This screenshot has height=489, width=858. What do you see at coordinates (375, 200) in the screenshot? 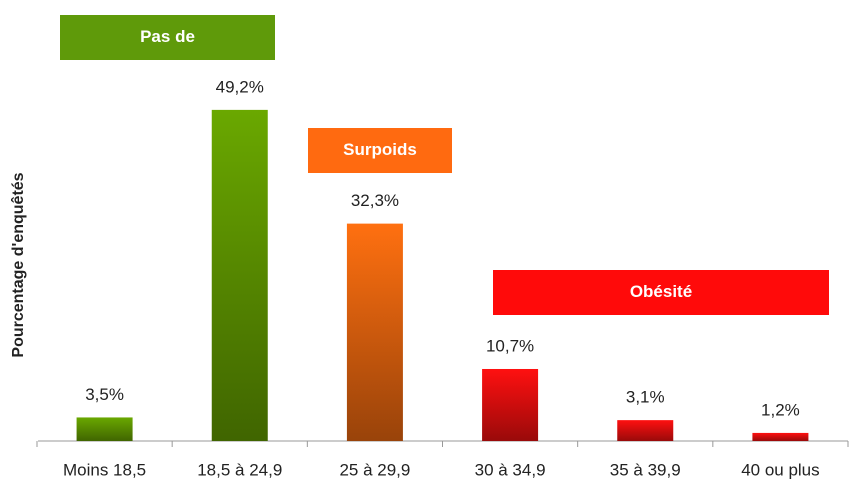
I see `value-label: 32,3%` at bounding box center [375, 200].